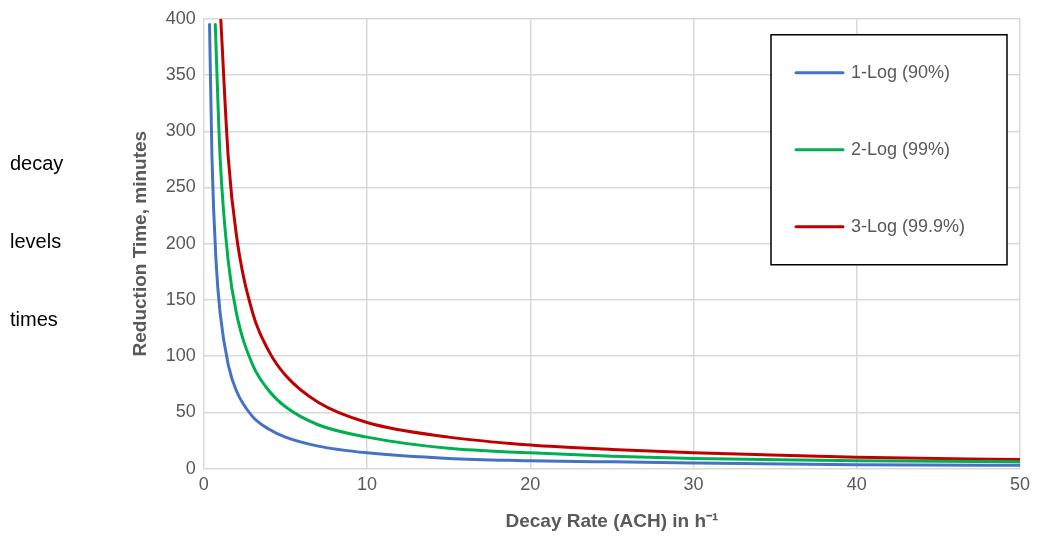 The height and width of the screenshot is (539, 1038). Describe the element at coordinates (901, 71) in the screenshot. I see `legend-label: 1-Log (90%)` at that location.